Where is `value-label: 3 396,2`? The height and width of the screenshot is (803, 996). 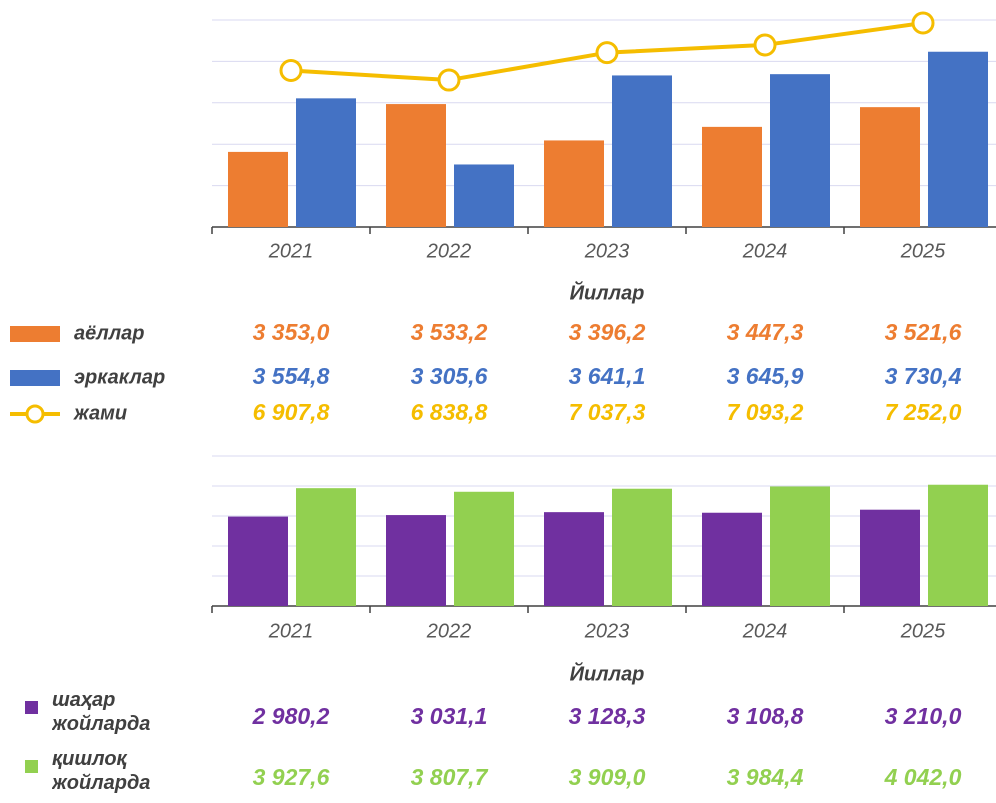
value-label: 3 396,2 is located at coordinates (607, 332).